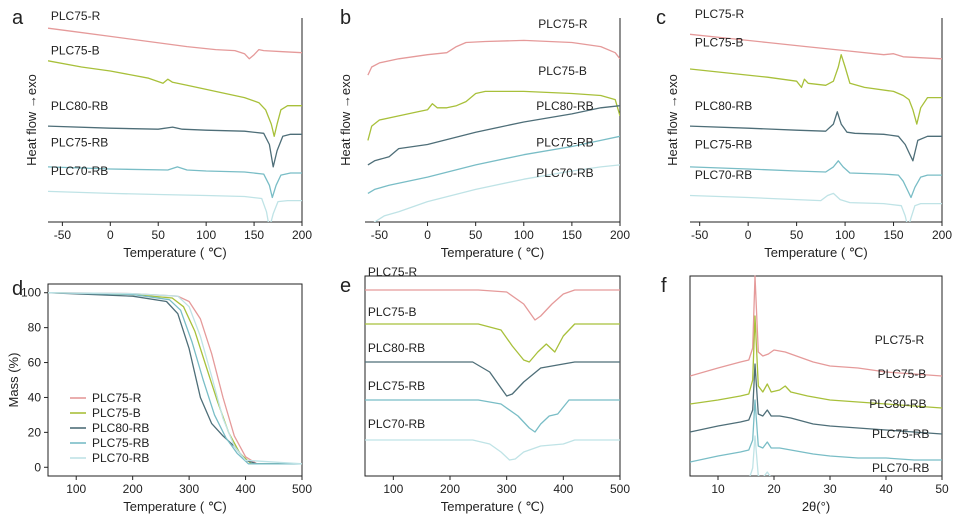 The width and height of the screenshot is (960, 530). I want to click on y-tick-label: 80, so click(35, 328).